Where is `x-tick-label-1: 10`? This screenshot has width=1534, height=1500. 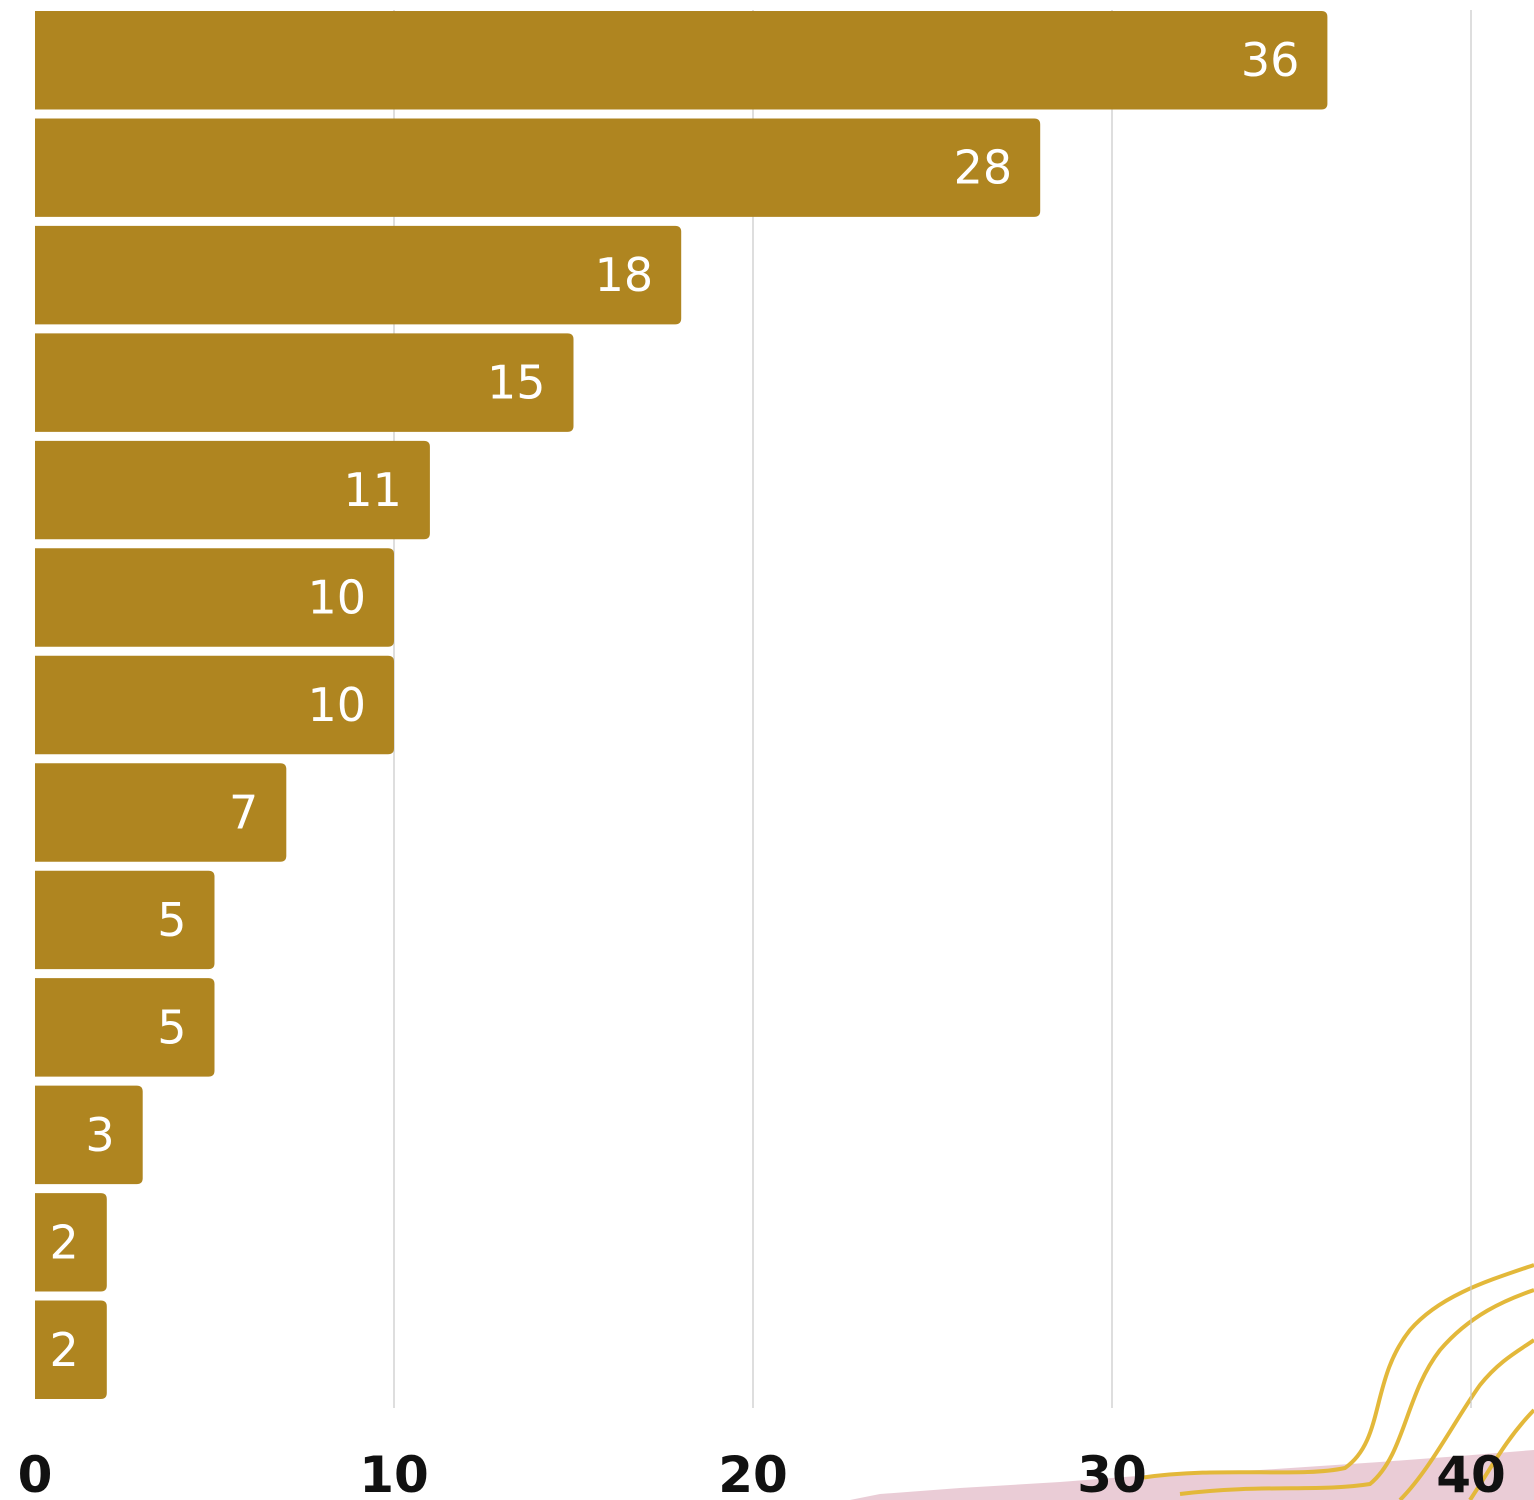
x-tick-label-1: 10 is located at coordinates (394, 1473).